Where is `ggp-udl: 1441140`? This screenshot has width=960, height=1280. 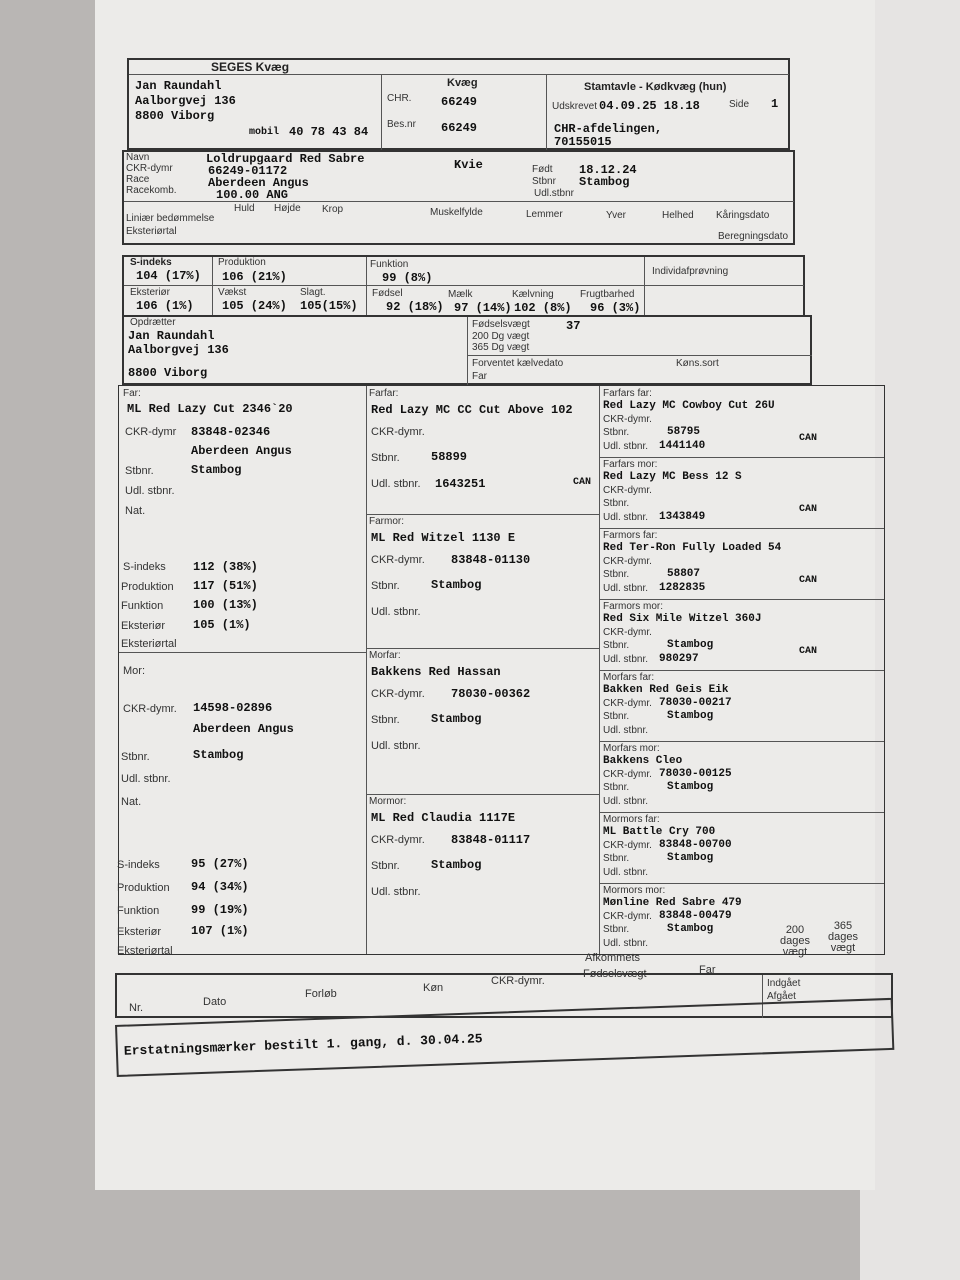
ggp-udl: 1441140 is located at coordinates (682, 446).